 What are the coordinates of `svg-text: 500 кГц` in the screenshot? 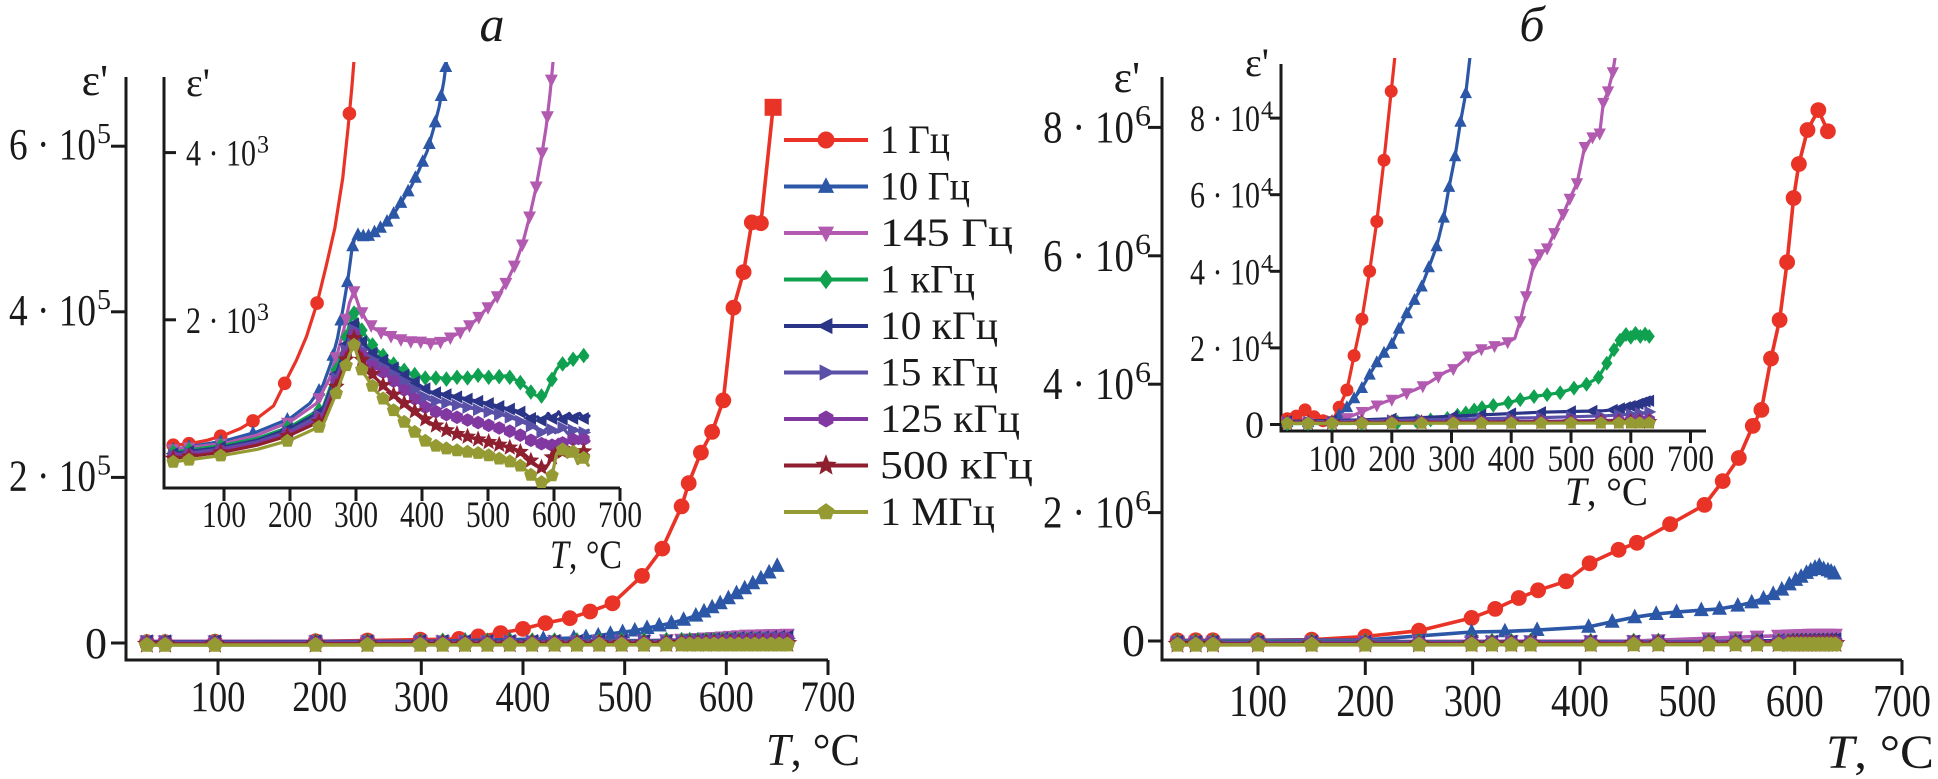 It's located at (956, 465).